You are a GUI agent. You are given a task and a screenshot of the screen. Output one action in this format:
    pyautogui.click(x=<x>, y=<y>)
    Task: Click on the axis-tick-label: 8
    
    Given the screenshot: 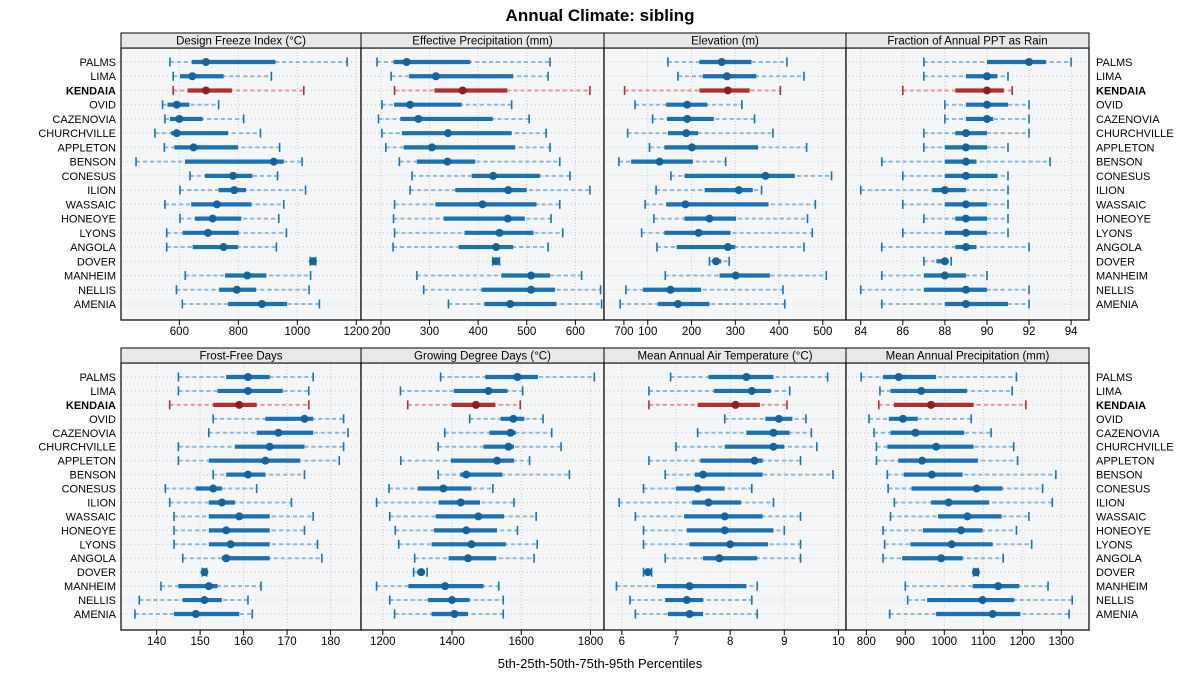 What is the action you would take?
    pyautogui.click(x=730, y=642)
    